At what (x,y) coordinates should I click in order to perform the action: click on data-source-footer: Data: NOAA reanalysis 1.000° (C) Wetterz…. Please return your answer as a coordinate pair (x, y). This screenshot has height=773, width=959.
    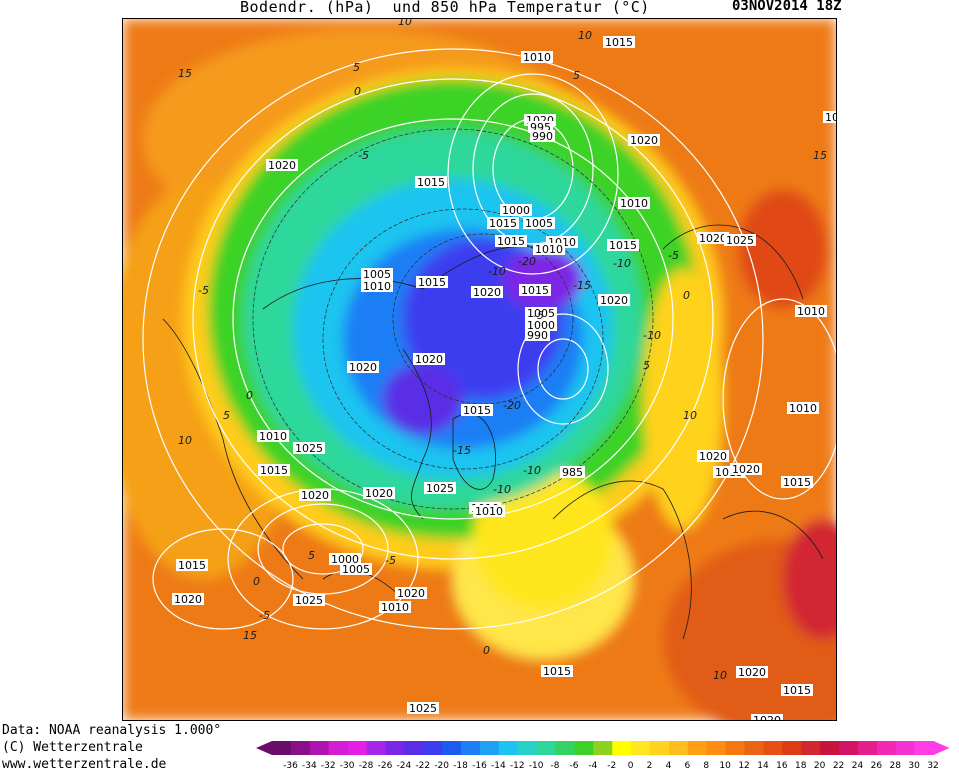
    Looking at the image, I should click on (111, 747).